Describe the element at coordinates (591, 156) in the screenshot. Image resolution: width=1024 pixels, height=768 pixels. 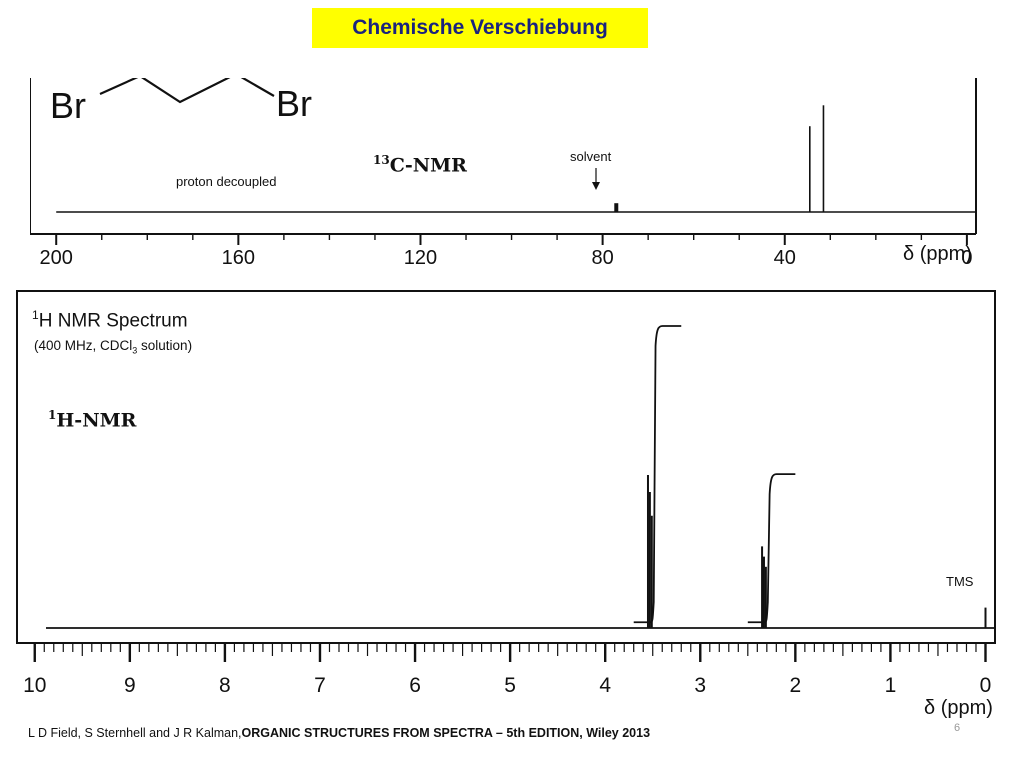
I see `c13-solvent-label: solvent` at that location.